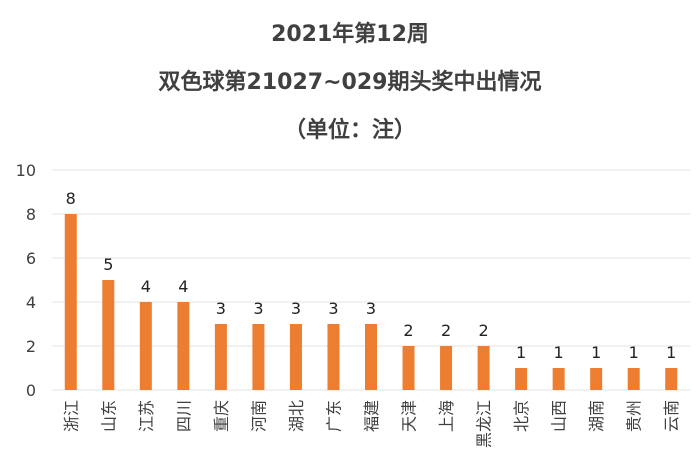 The width and height of the screenshot is (700, 464). Describe the element at coordinates (108, 264) in the screenshot. I see `data-label: 5` at that location.